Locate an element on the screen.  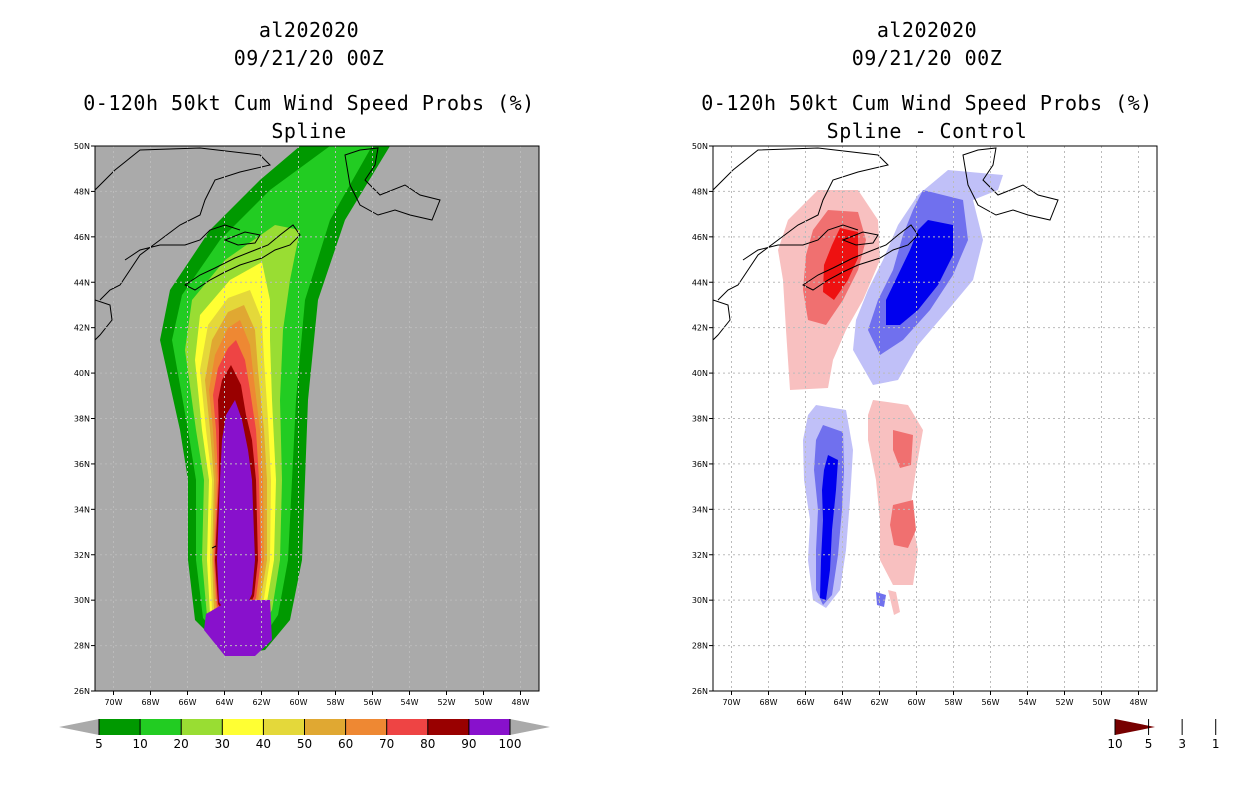
colorbar-left-arrow is located at coordinates (79, 727).